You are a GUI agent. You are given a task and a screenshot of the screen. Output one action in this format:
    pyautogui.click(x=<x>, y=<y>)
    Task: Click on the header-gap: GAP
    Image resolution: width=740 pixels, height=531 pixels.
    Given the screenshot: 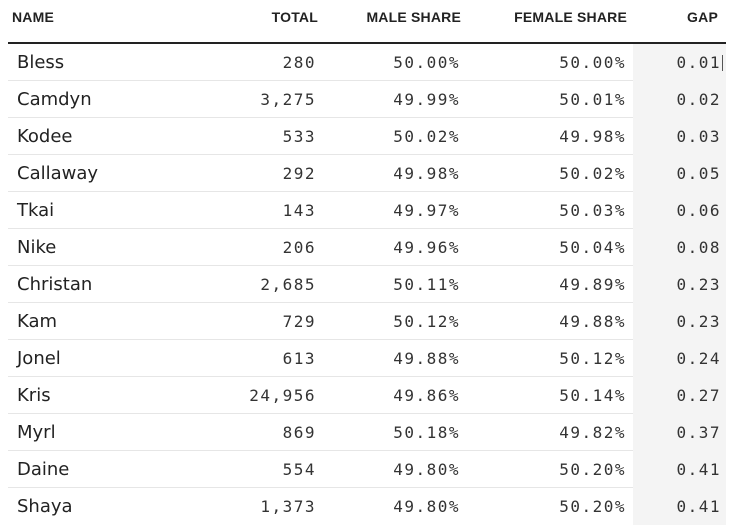 What is the action you would take?
    pyautogui.click(x=702, y=17)
    